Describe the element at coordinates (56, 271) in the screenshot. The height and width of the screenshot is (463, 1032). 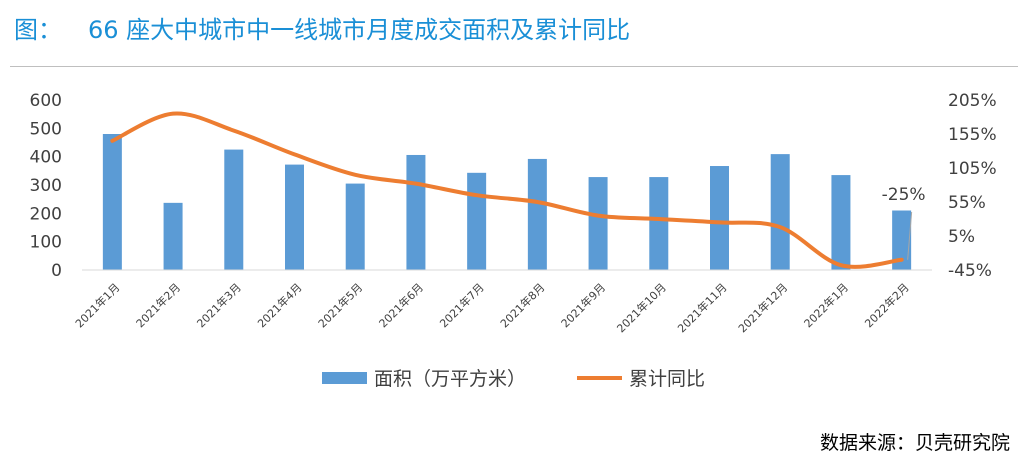
I see `left-axis-tick: 0` at that location.